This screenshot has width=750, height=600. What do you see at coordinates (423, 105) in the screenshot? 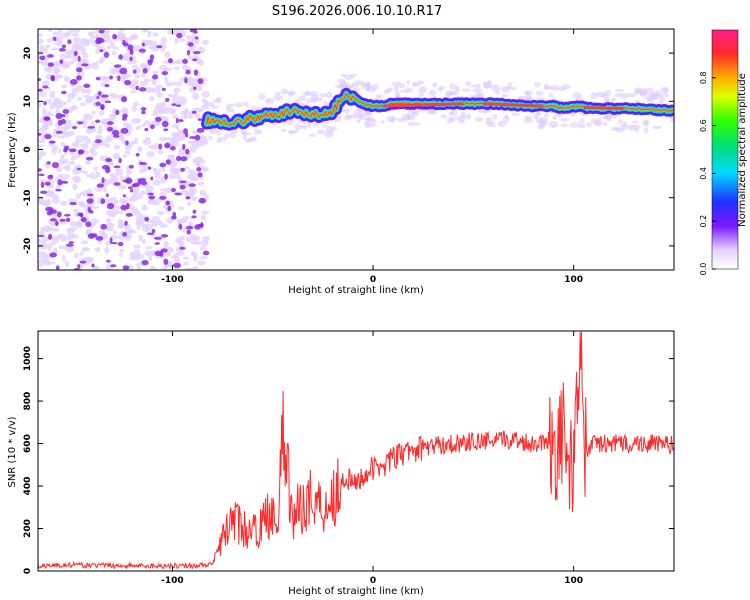
I see `signal-core-segment` at bounding box center [423, 105].